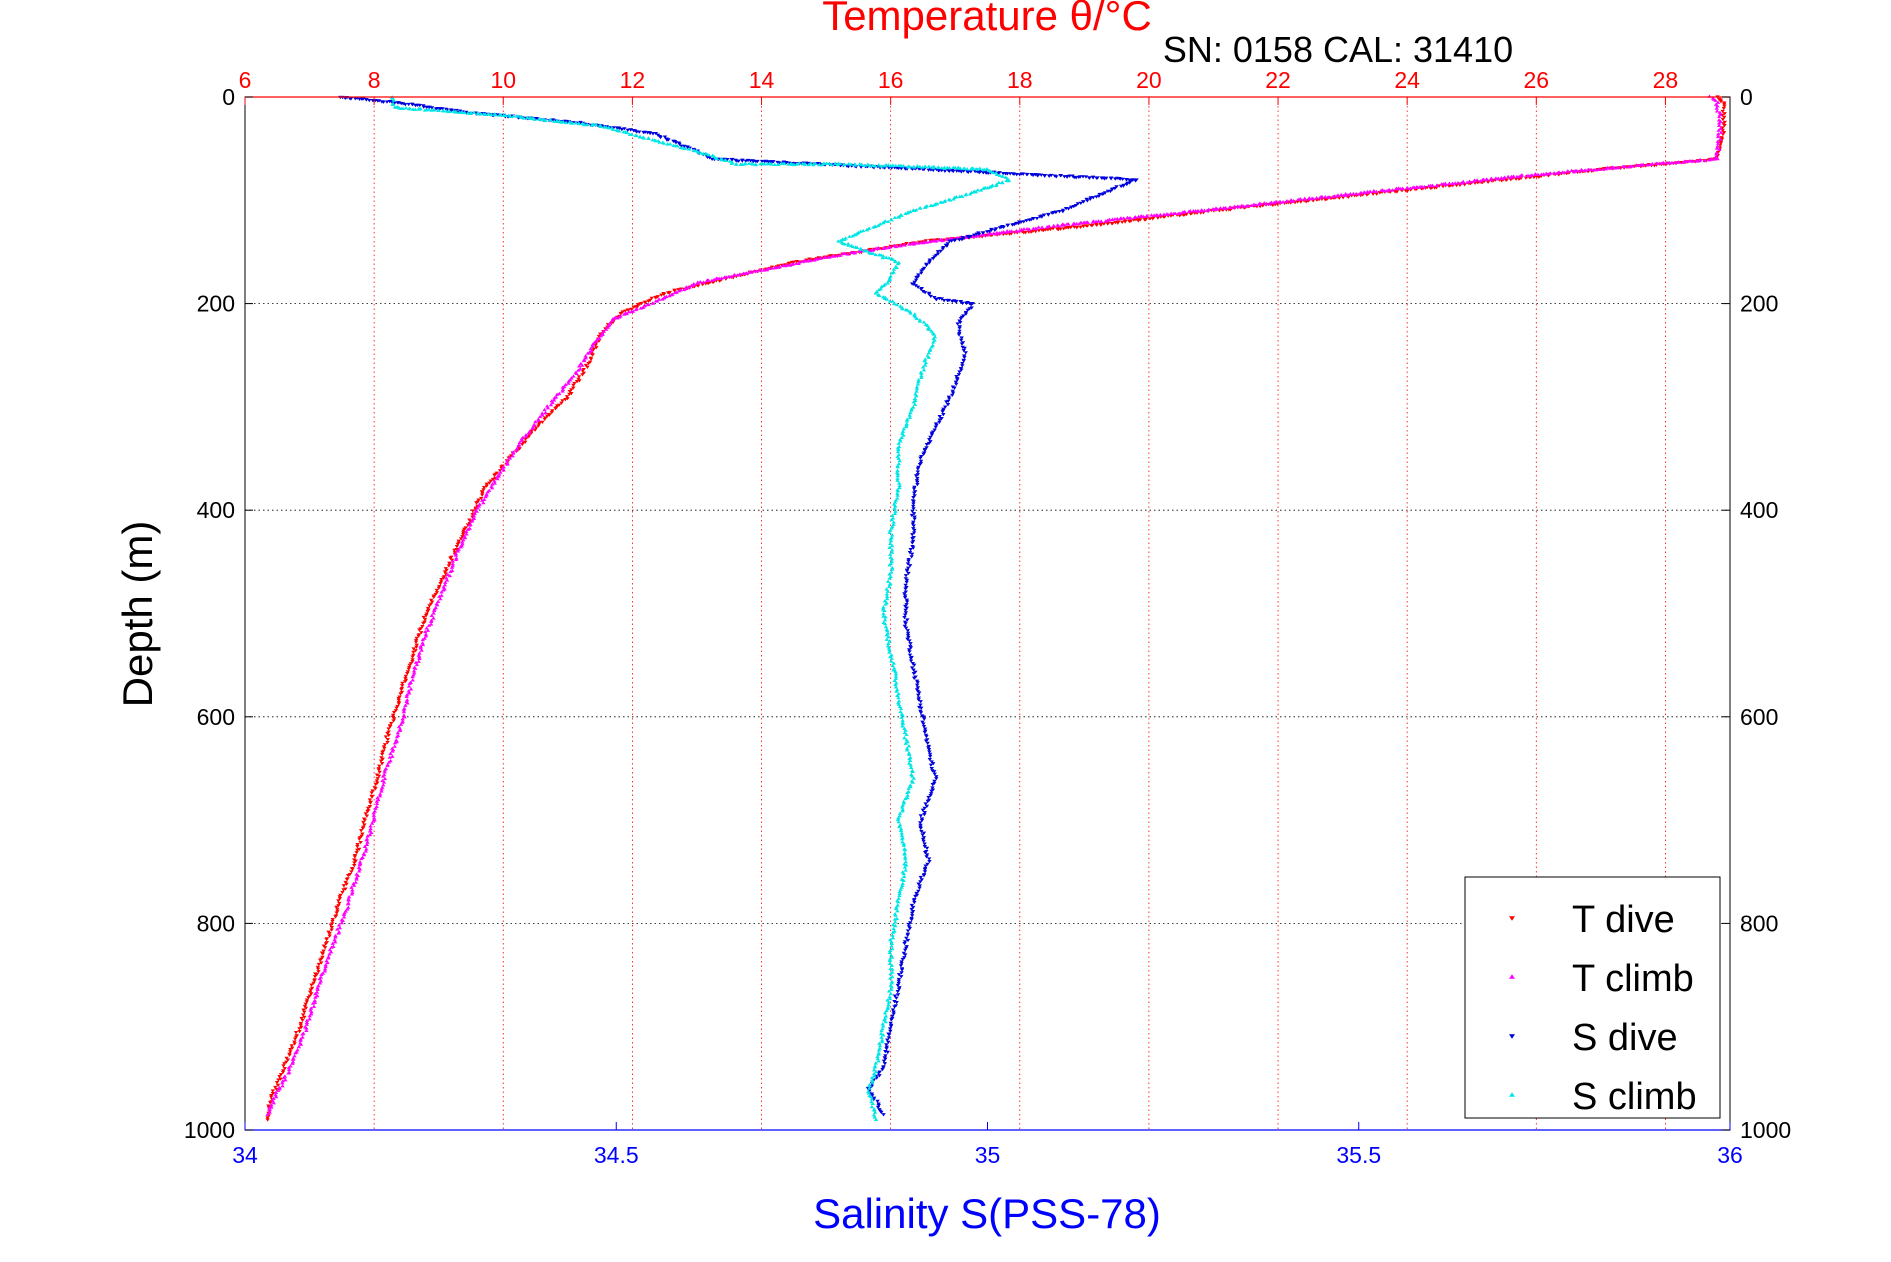 Image resolution: width=1891 pixels, height=1262 pixels. Describe the element at coordinates (987, 19) in the screenshot. I see `chart-title: Temperature θ/°C` at that location.